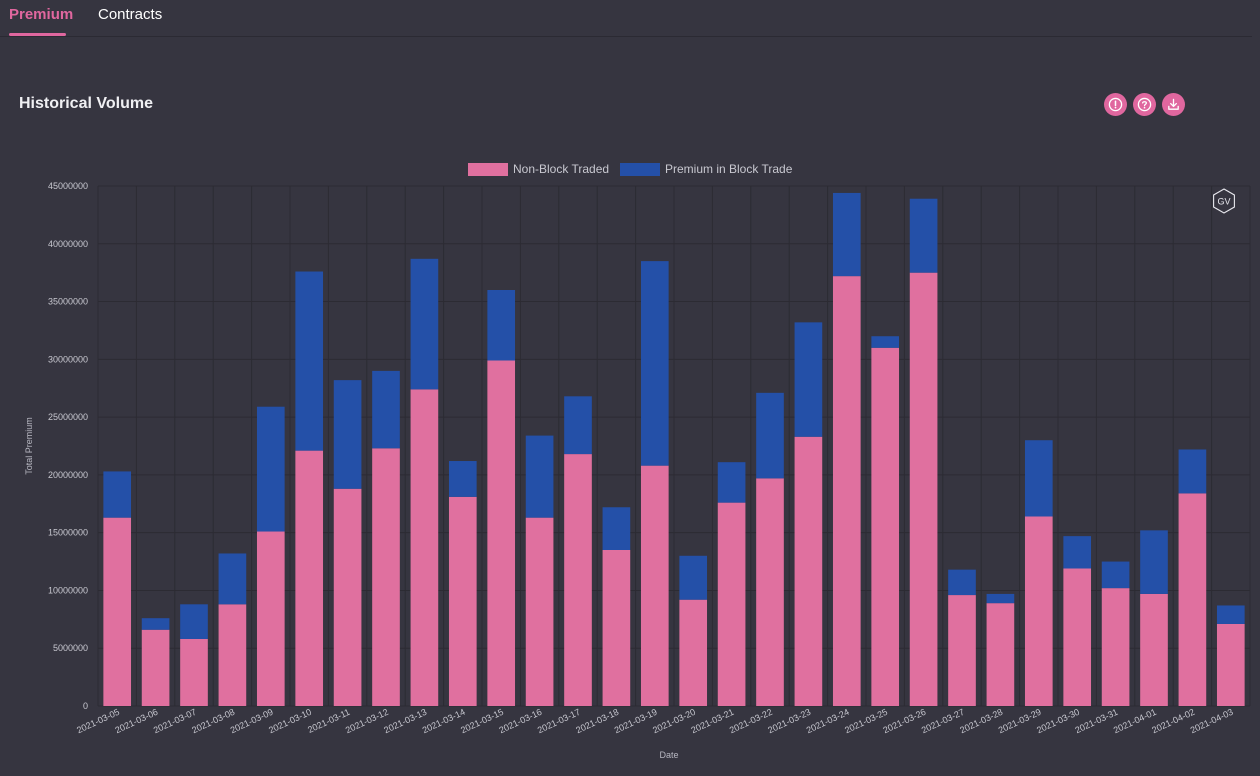 The height and width of the screenshot is (776, 1260). Describe the element at coordinates (943, 721) in the screenshot. I see `x-tick-label: 2021-03-27` at that location.